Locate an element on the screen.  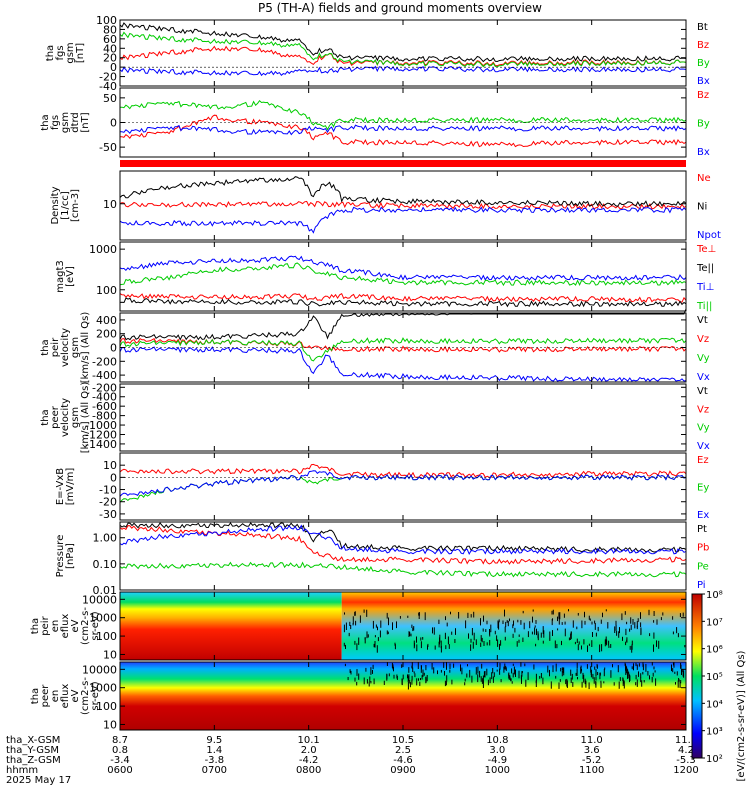
x-row-name: tha_Z-GSM is located at coordinates (33, 760).